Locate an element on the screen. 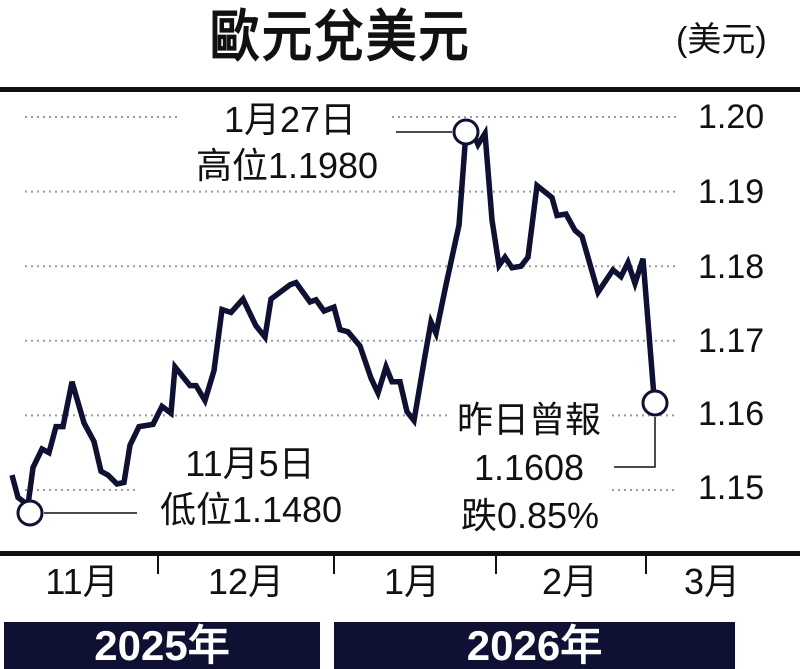 The width and height of the screenshot is (800, 669). high-value-label: 高位1.1980 is located at coordinates (287, 165).